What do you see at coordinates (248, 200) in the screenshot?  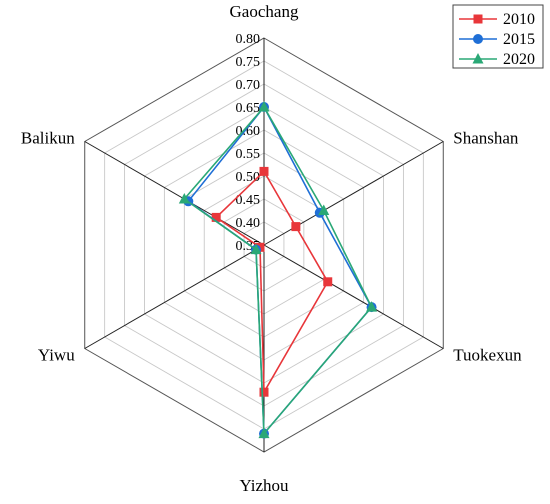 I see `tick-label: 0.45` at bounding box center [248, 200].